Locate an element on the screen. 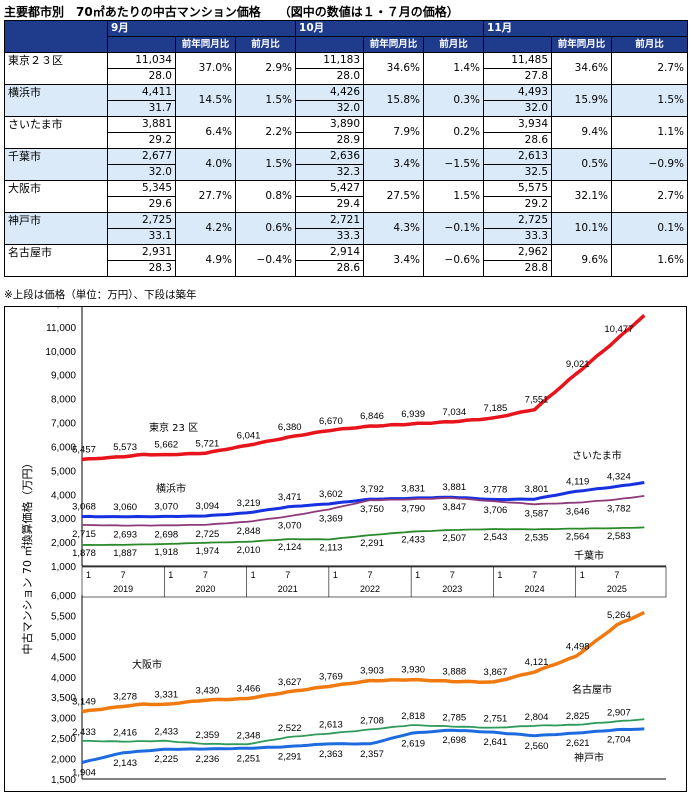 The image size is (691, 796). data-label: 2,564 is located at coordinates (578, 537).